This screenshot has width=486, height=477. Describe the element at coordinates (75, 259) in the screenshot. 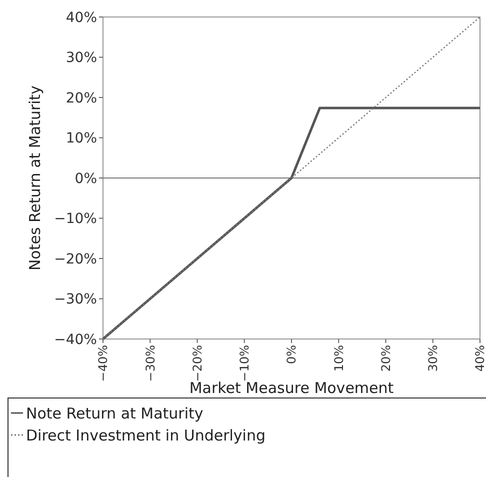

I see `y-tick-label: −20%` at that location.